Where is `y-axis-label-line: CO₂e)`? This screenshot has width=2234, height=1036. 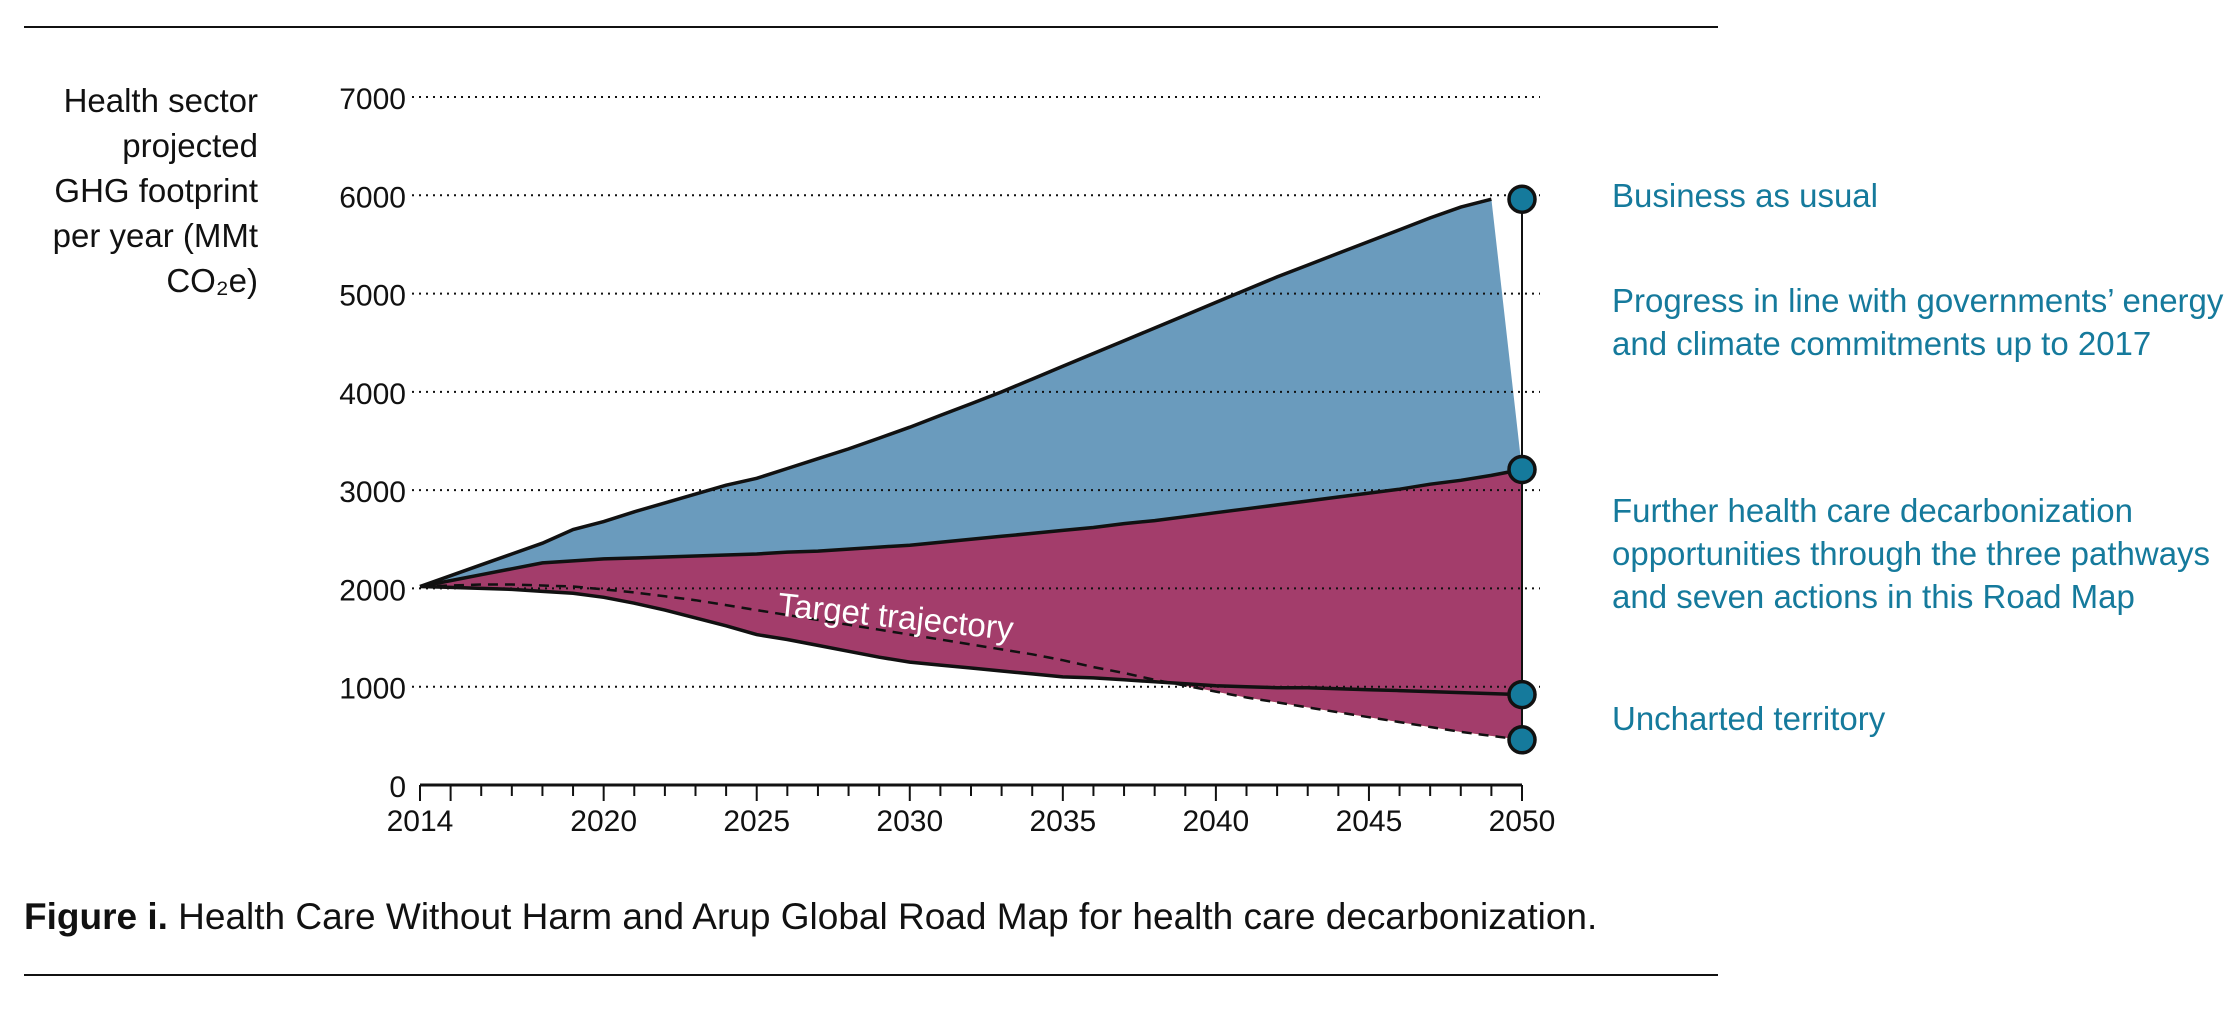
y-axis-label-line: CO₂e) is located at coordinates (212, 280).